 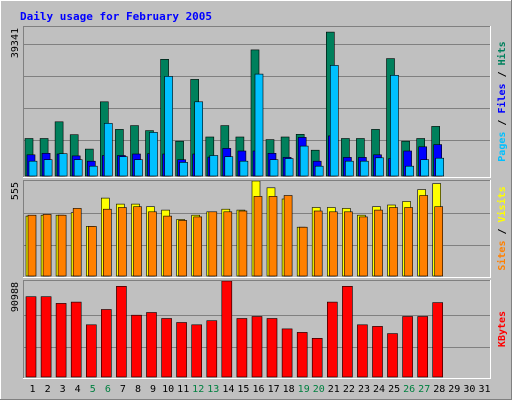 I want to click on x-tick-label-day-17: 17, so click(x=274, y=389).